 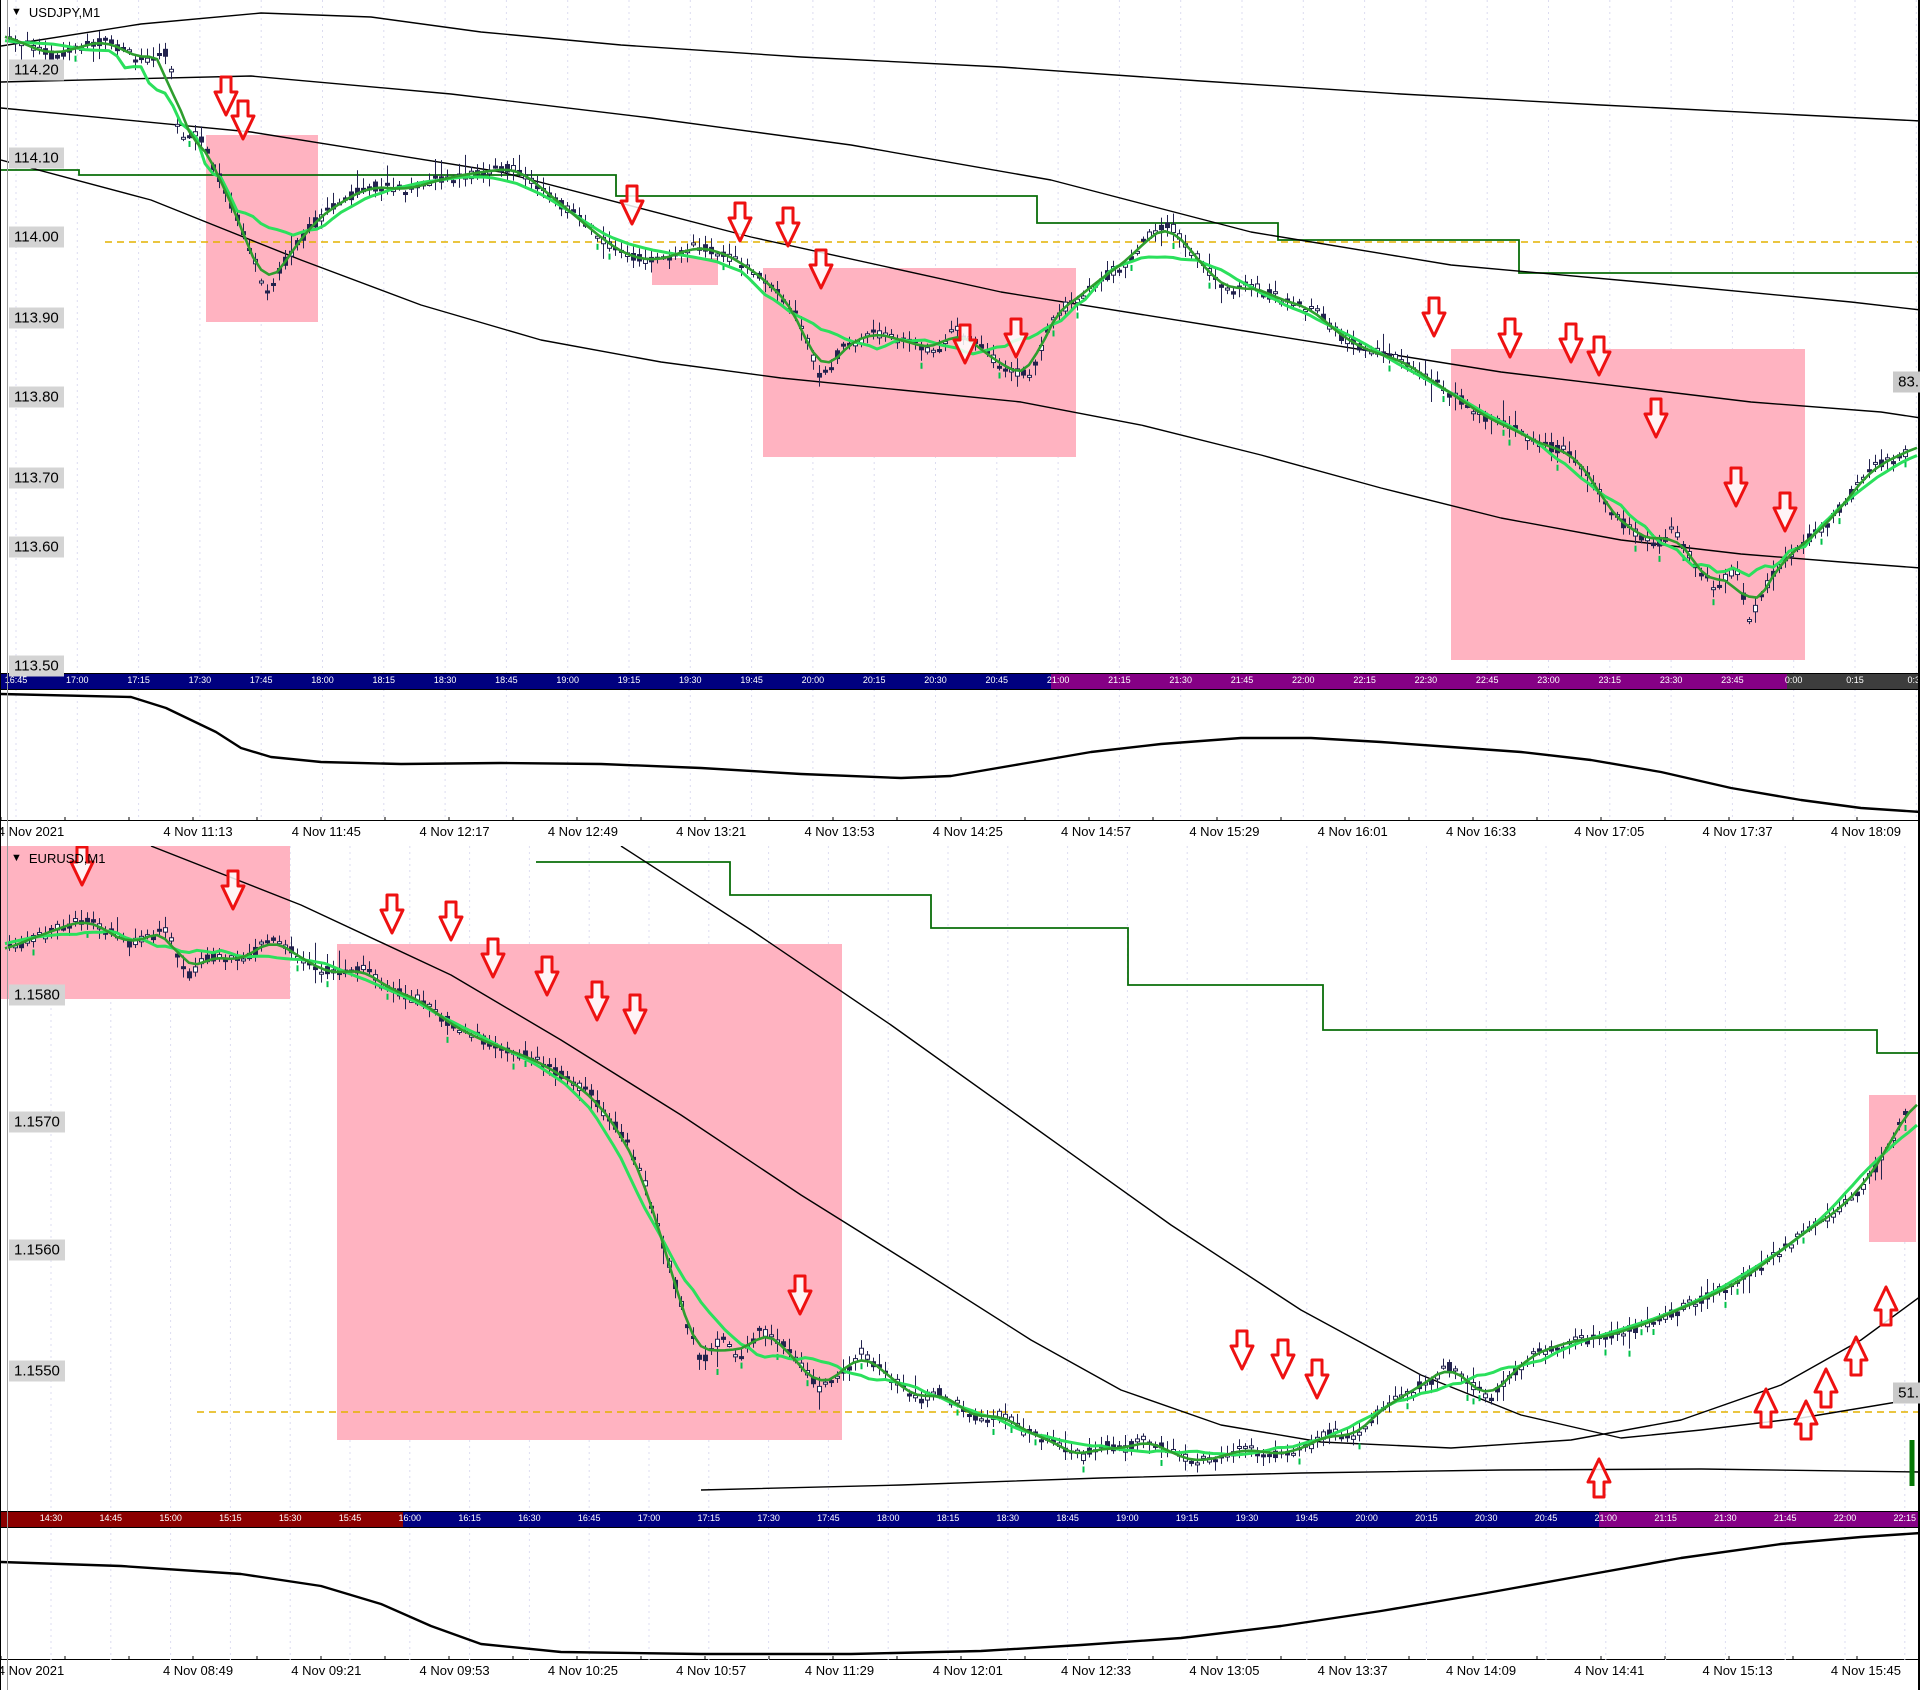 What do you see at coordinates (198, 831) in the screenshot?
I see `date-tick-label: 4 Nov 11:13` at bounding box center [198, 831].